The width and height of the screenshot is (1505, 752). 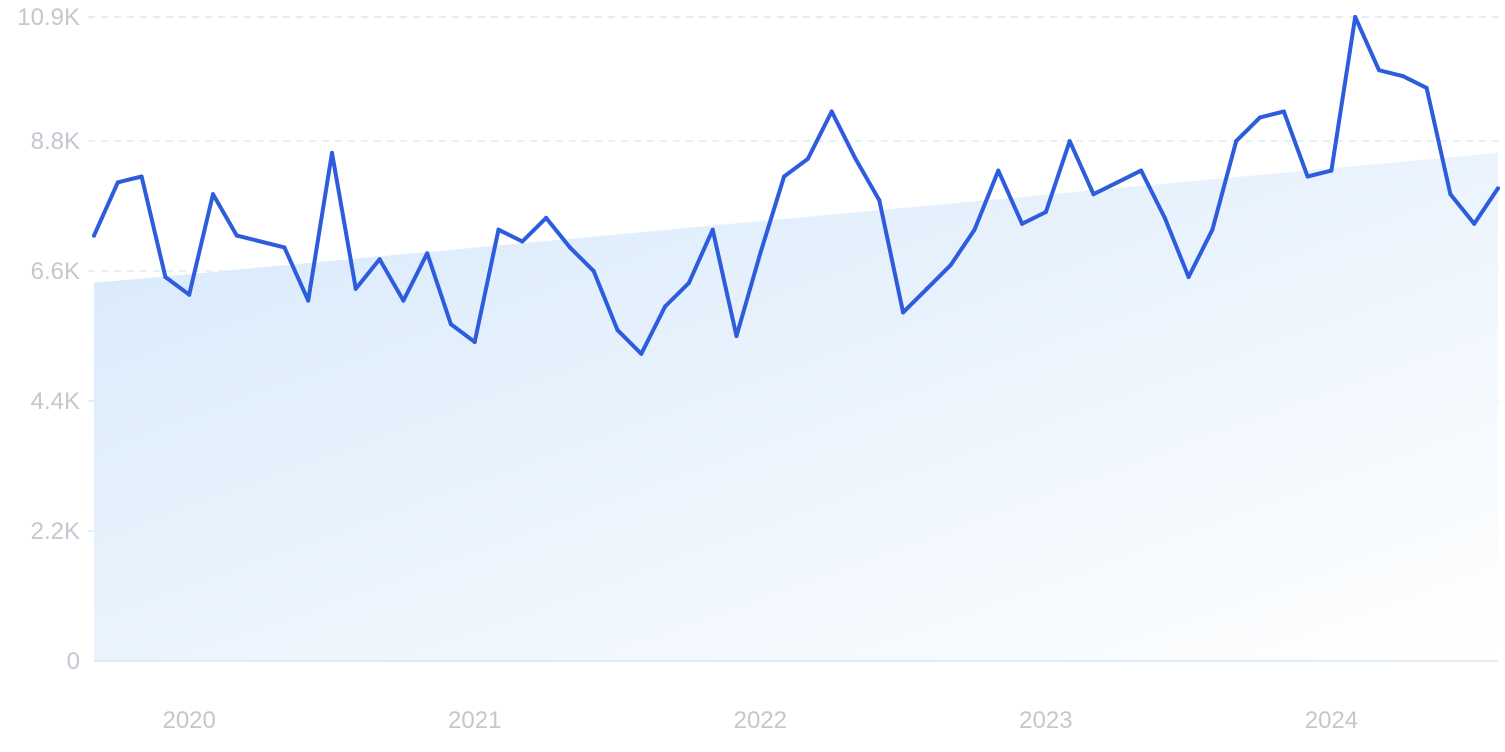 I want to click on x-tick-label: 2024, so click(x=1331, y=720).